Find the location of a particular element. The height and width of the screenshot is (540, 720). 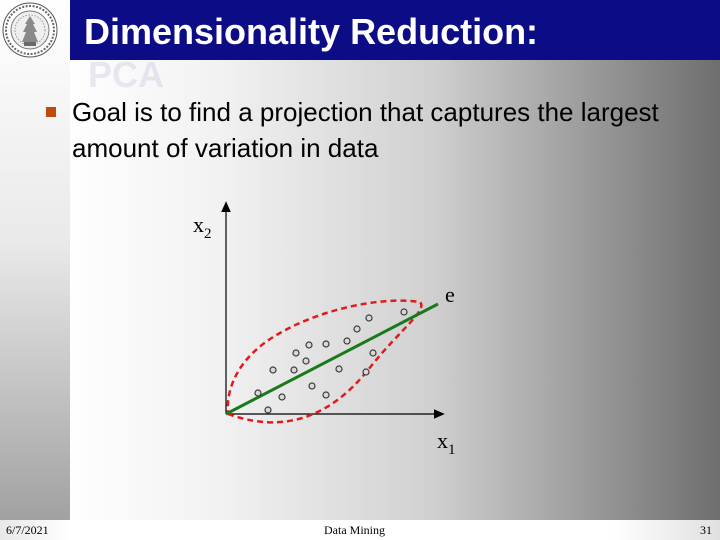

data-points is located at coordinates (331, 361).